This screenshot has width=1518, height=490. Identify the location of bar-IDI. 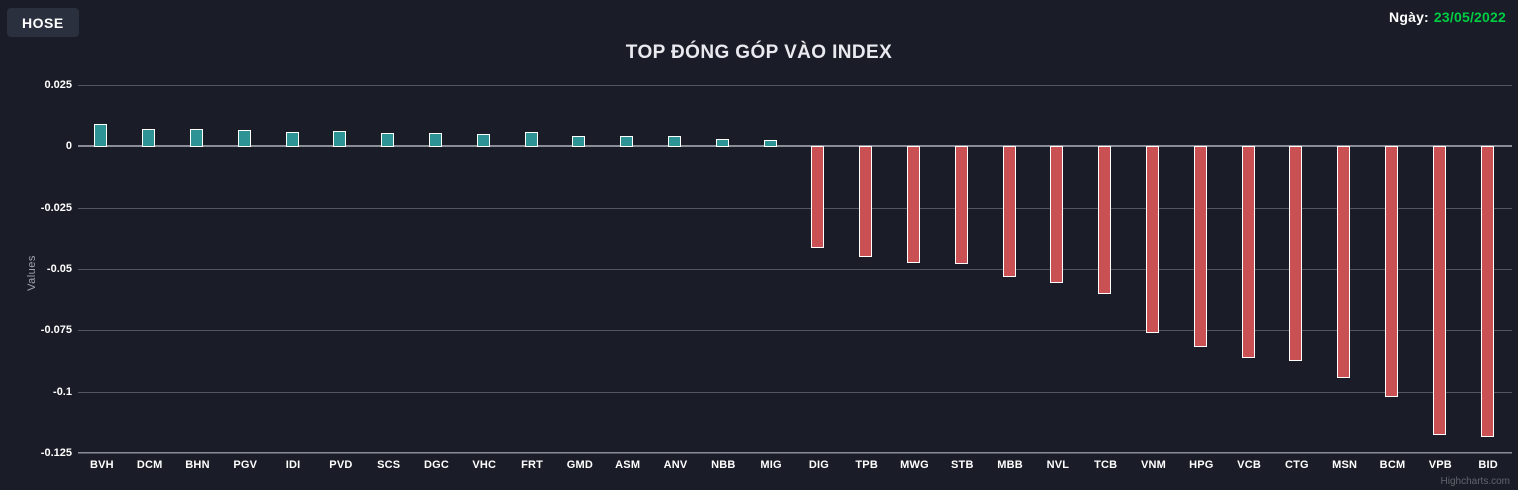
(292, 139).